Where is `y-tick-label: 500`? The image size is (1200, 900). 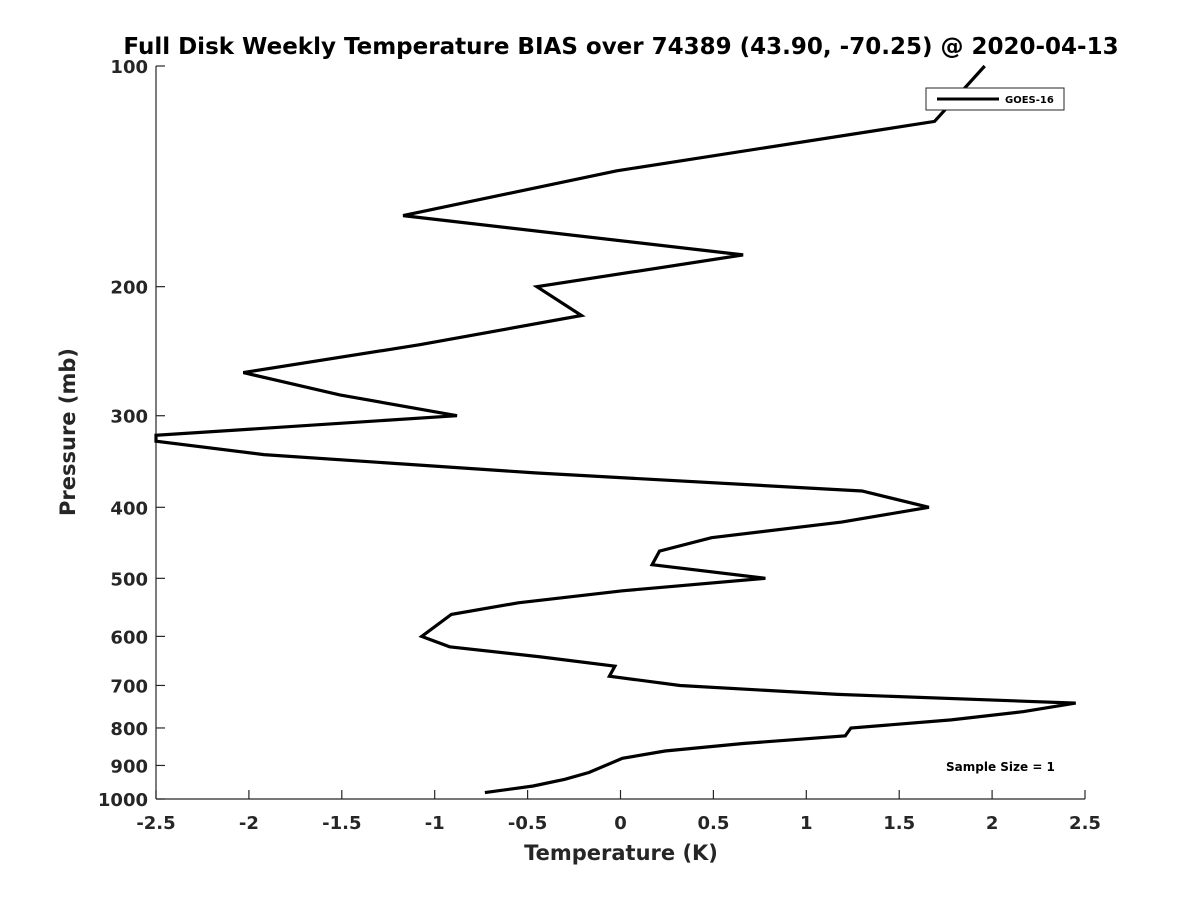 y-tick-label: 500 is located at coordinates (129, 579).